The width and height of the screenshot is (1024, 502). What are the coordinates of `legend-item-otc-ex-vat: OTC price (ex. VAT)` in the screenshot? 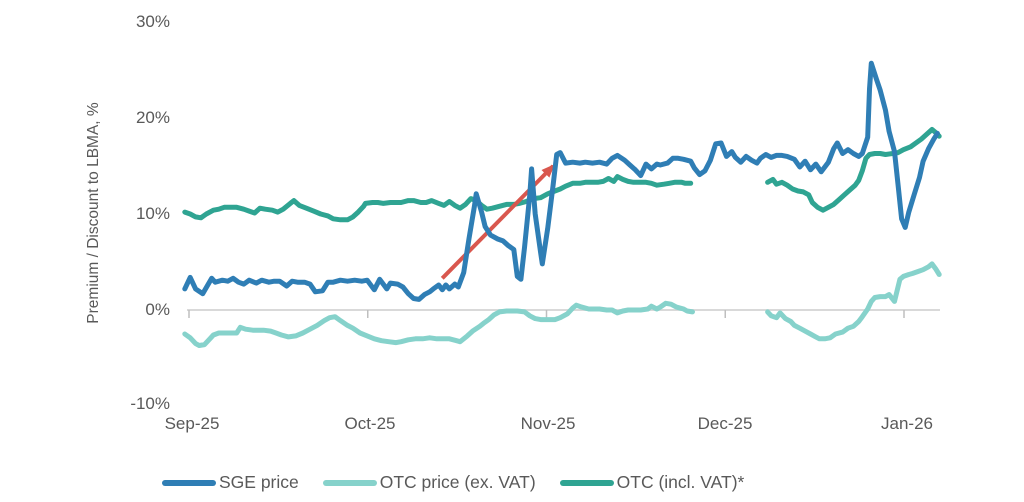 It's located at (429, 482).